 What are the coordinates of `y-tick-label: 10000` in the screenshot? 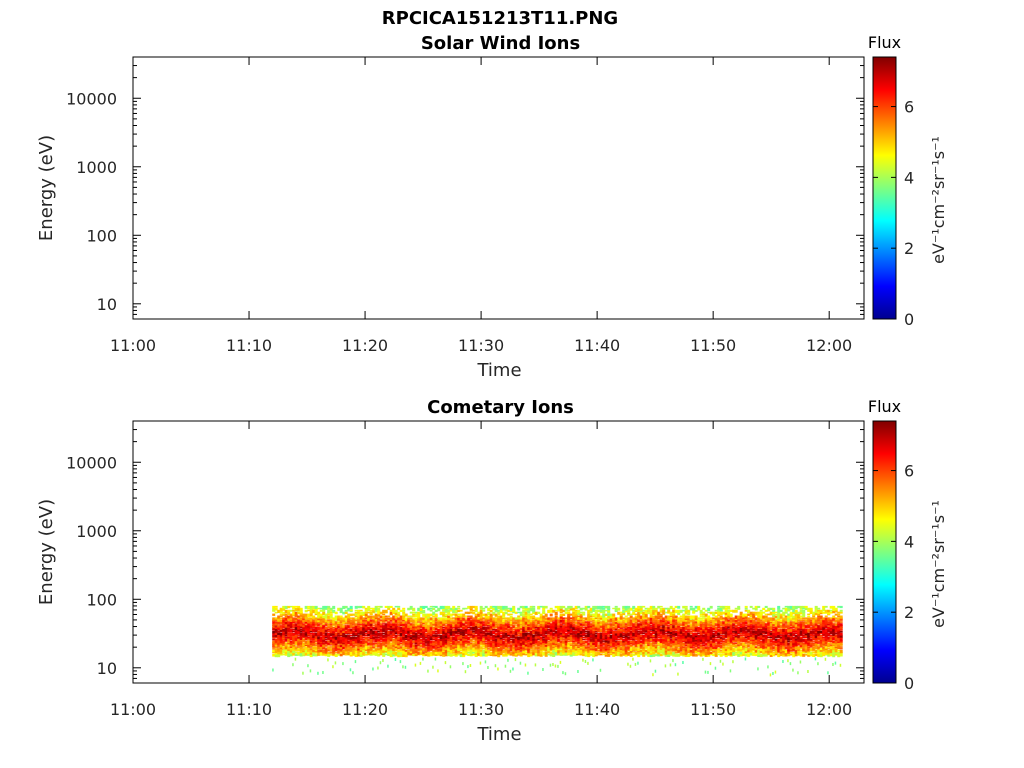 It's located at (91, 98).